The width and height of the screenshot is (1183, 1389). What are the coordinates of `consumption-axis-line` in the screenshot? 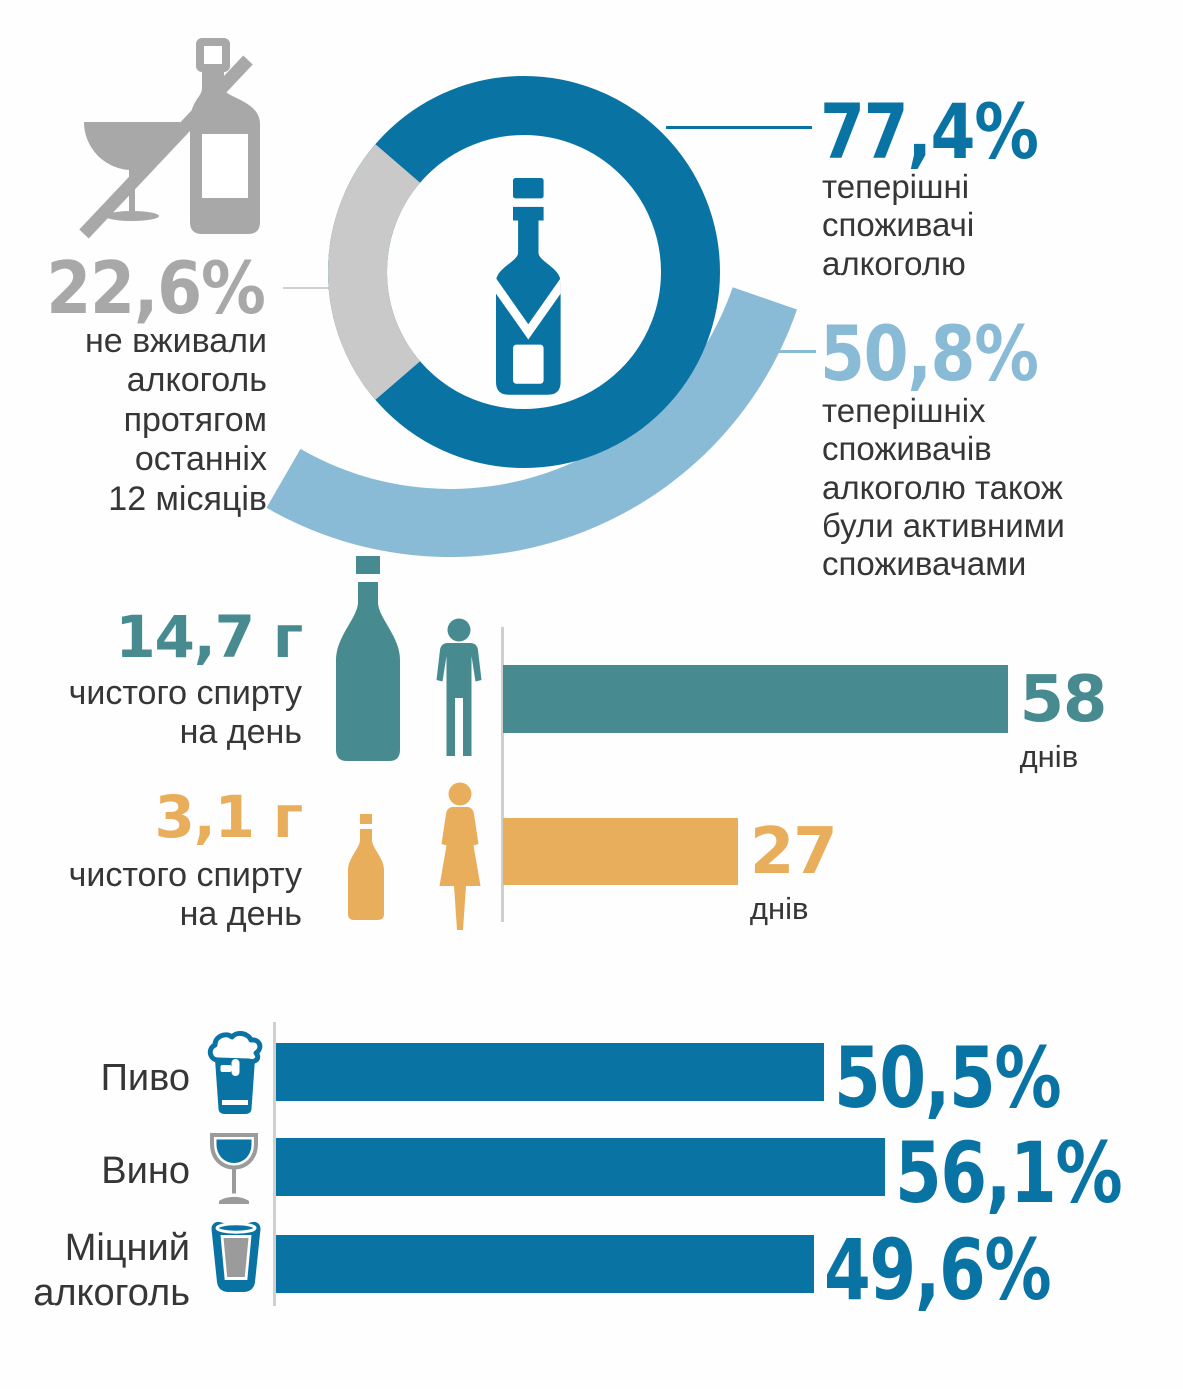 It's located at (502, 774).